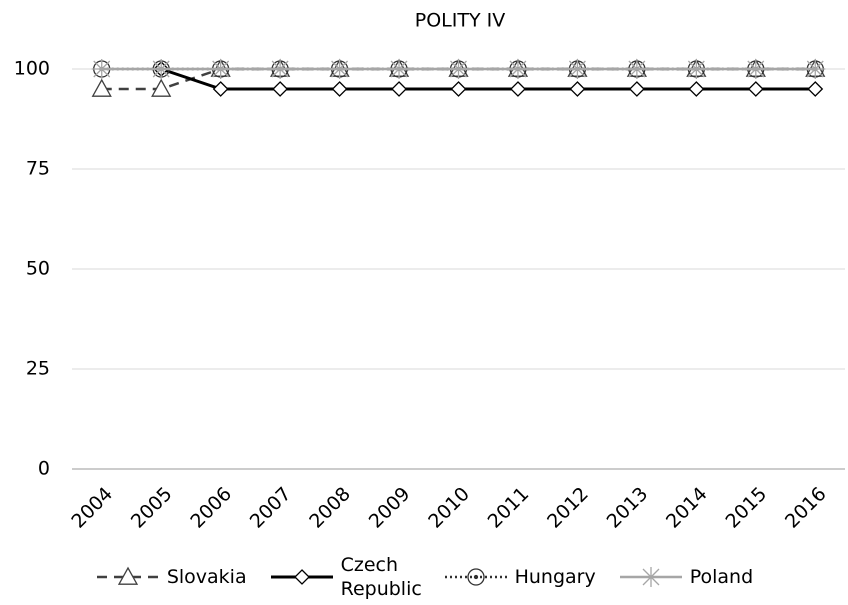  Describe the element at coordinates (568, 508) in the screenshot. I see `x-tick-label: 2012` at that location.